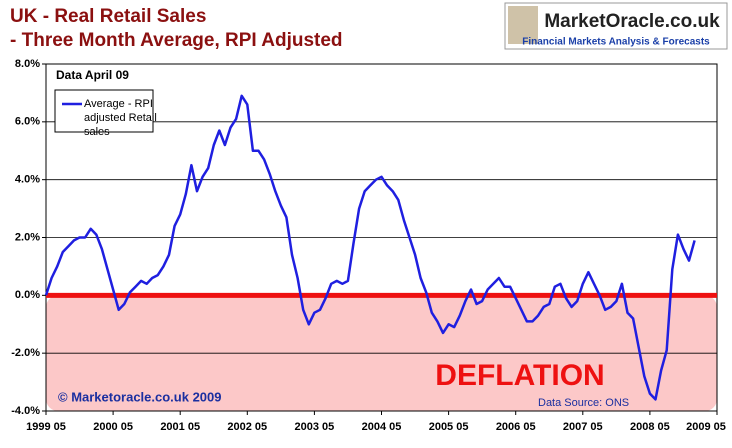  I want to click on source: Data Source: ONS, so click(583, 403).